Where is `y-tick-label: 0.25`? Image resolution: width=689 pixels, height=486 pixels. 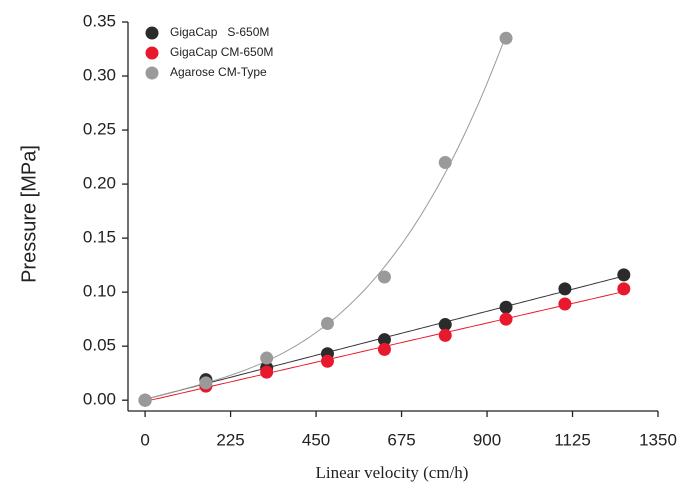
y-tick-label: 0.25 is located at coordinates (99, 129).